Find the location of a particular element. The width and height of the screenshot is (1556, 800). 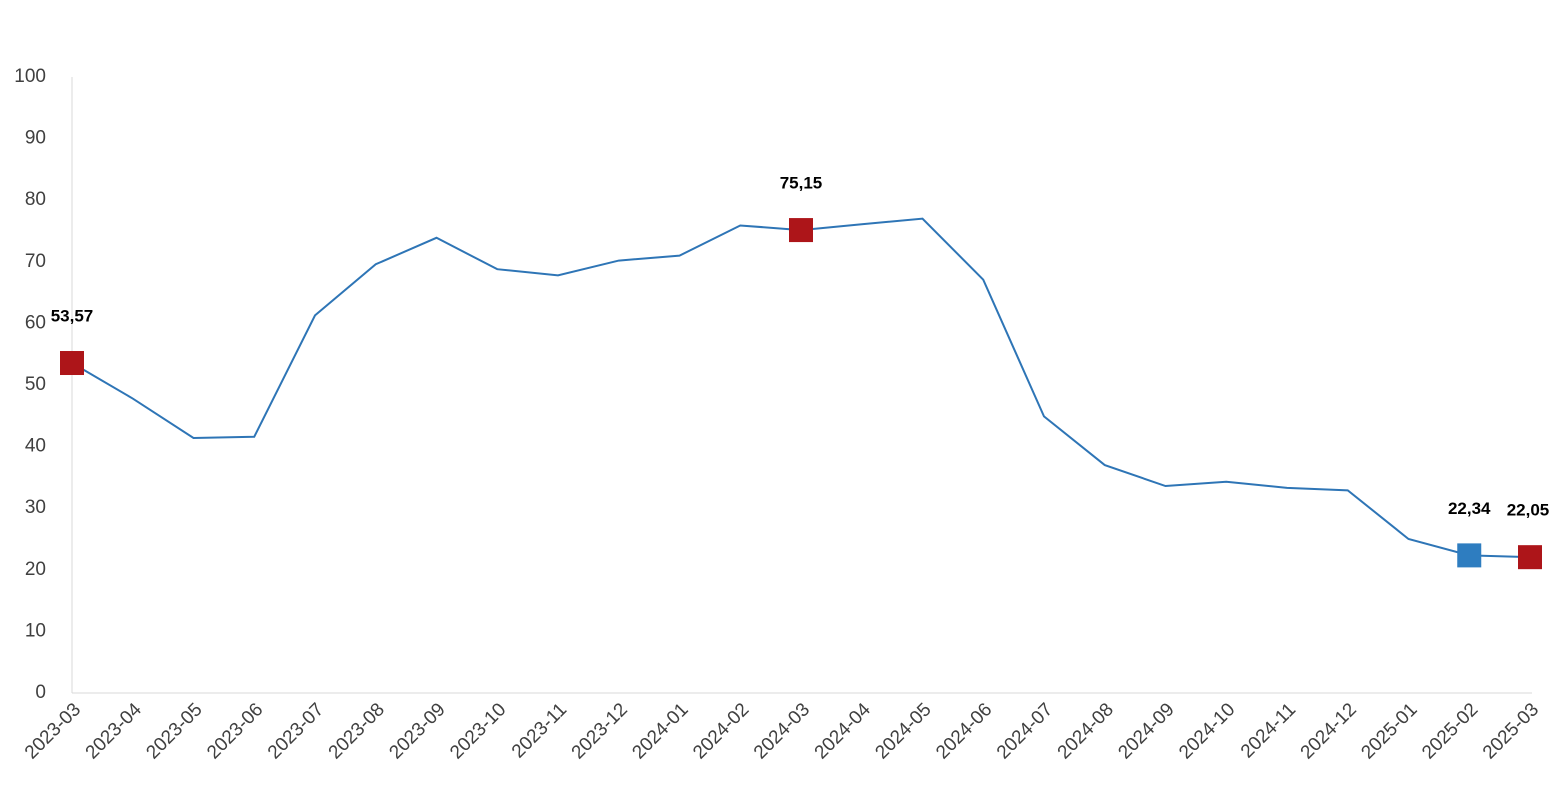

x-tick-label: 2024-01 is located at coordinates (660, 731).